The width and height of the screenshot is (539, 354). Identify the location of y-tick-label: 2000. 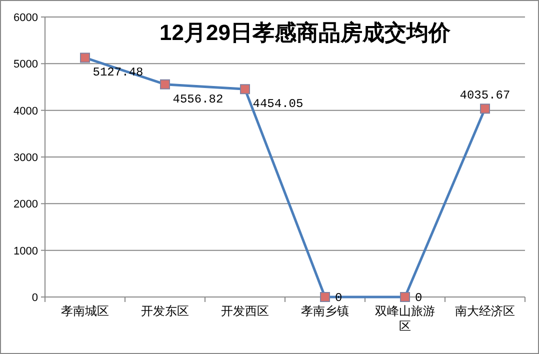
(26, 204).